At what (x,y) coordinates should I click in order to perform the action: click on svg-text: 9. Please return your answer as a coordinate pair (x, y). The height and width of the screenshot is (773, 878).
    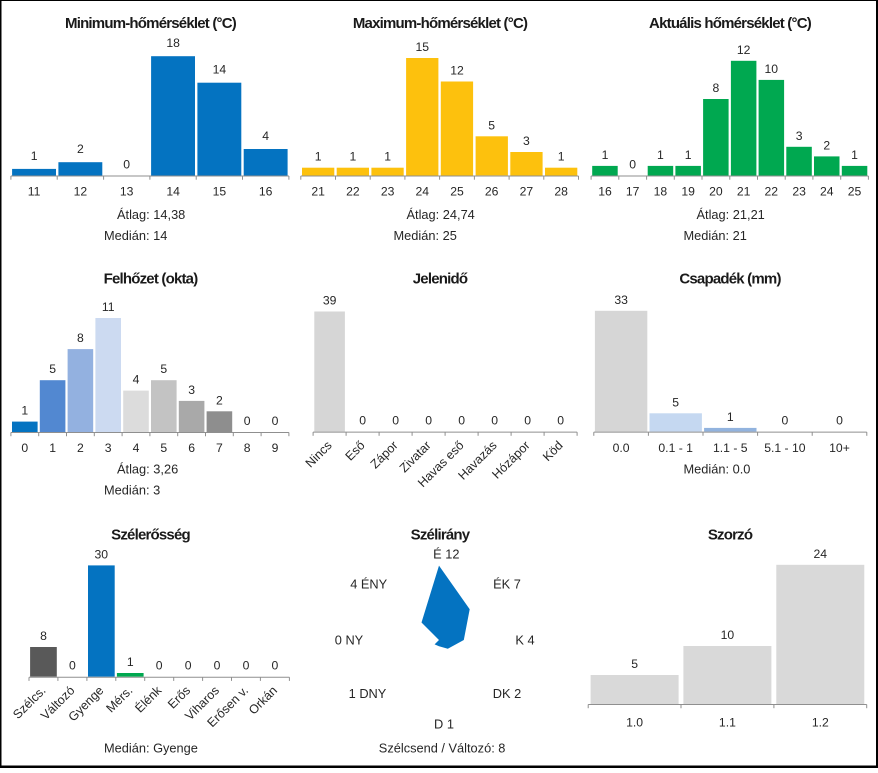
    Looking at the image, I should click on (275, 448).